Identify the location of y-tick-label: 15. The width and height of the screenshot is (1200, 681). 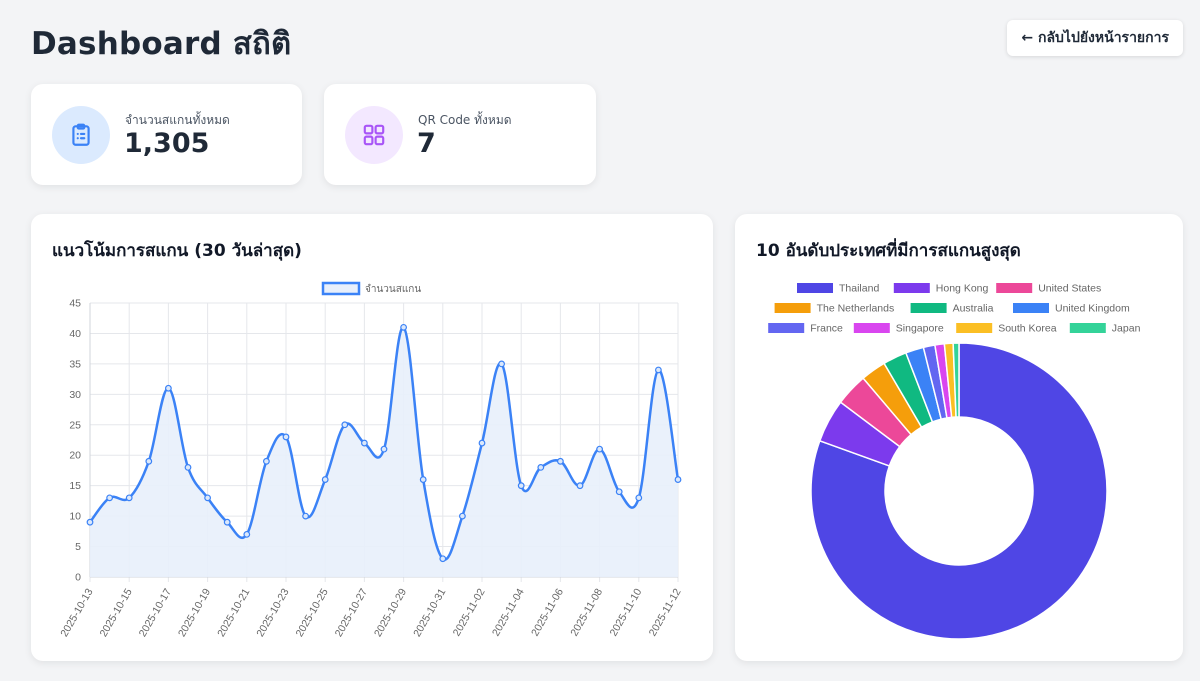
(75, 486).